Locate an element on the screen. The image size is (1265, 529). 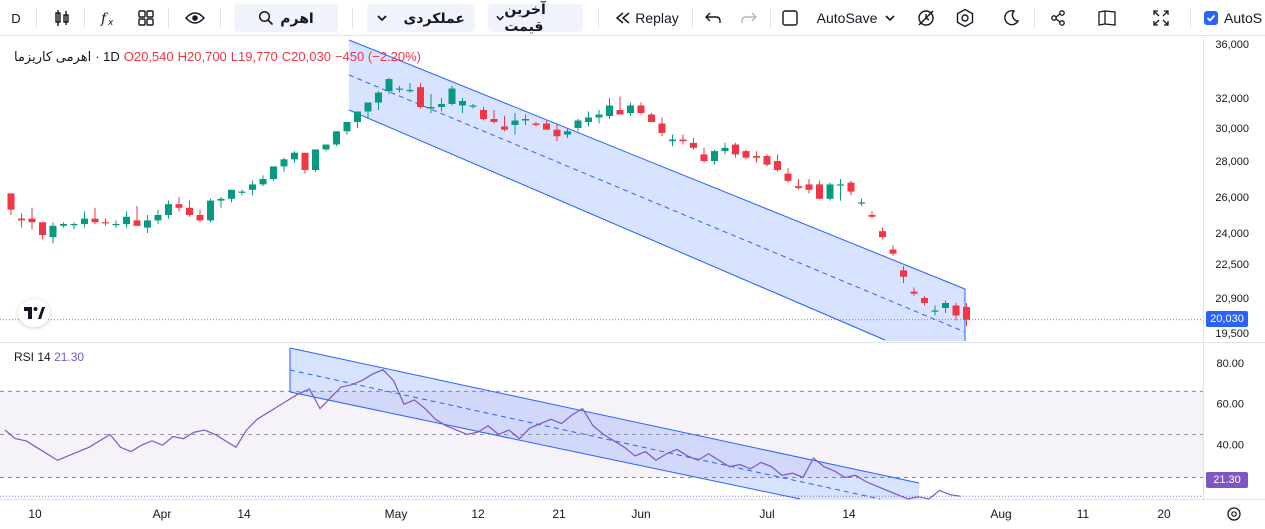
autosave-button: AutoSave is located at coordinates (856, 18).